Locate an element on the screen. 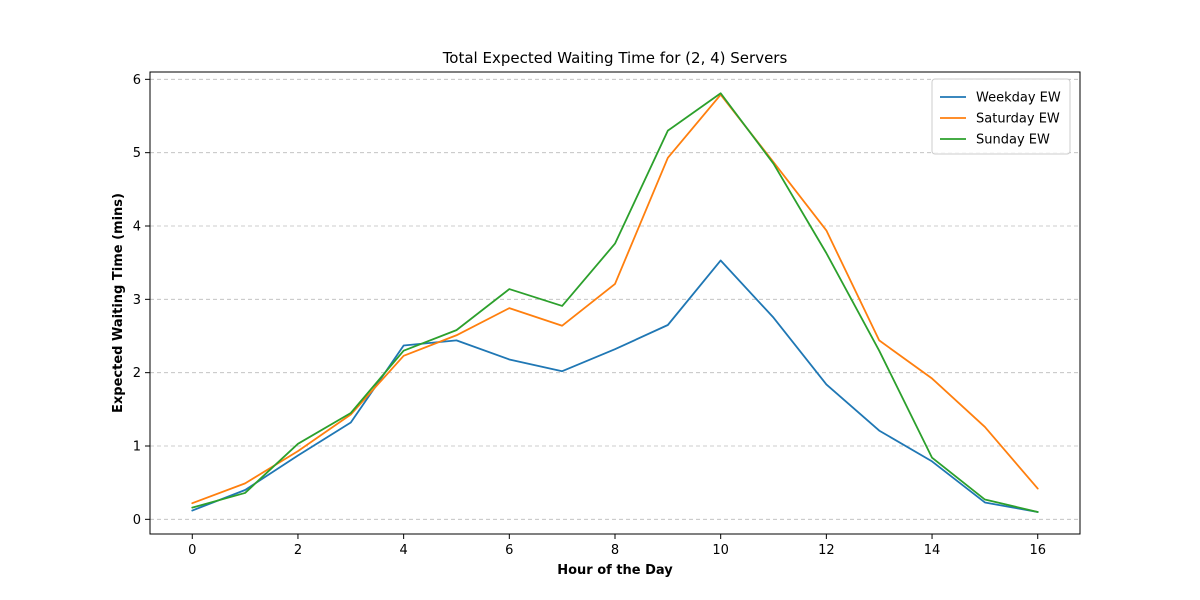 The height and width of the screenshot is (600, 1200). x-axis-ticks: 0 2 4 6 8 10 12 14 16 is located at coordinates (617, 546).